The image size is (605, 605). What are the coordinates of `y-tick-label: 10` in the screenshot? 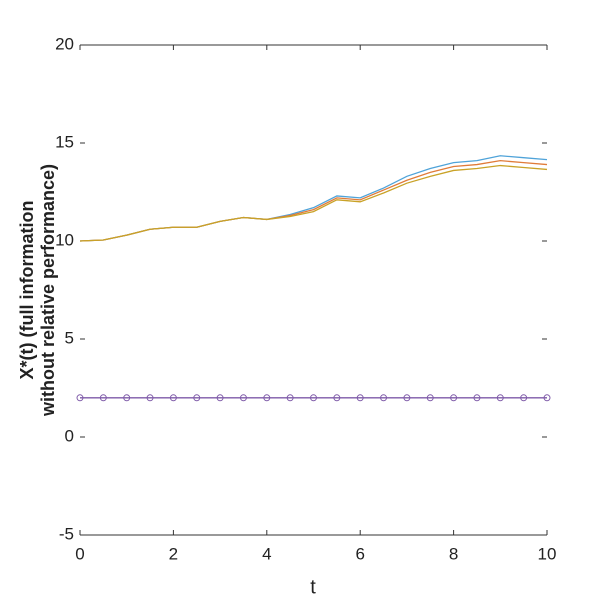 It's located at (64, 239).